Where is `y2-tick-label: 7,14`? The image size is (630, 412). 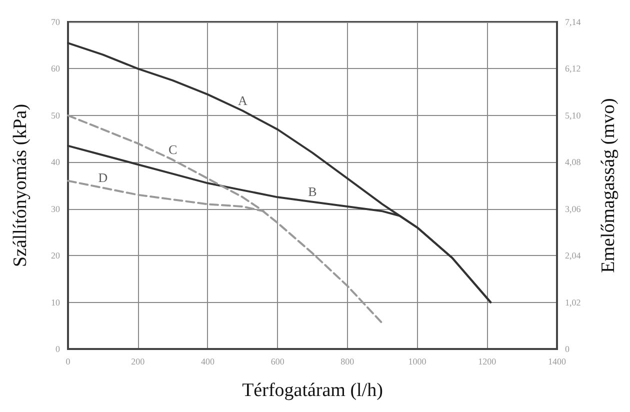
y2-tick-label: 7,14 is located at coordinates (573, 22).